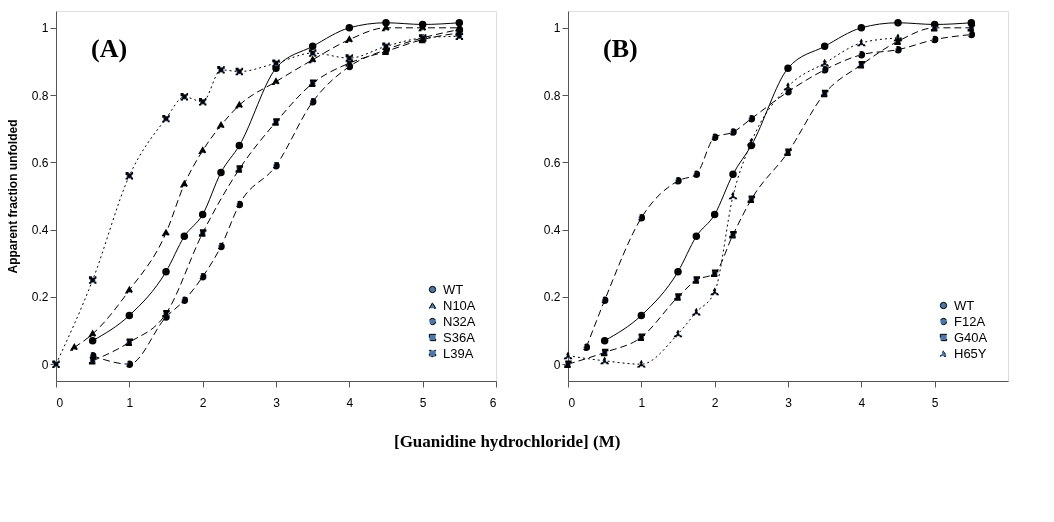 This screenshot has width=1054, height=522. I want to click on legend-label: N32A, so click(459, 321).